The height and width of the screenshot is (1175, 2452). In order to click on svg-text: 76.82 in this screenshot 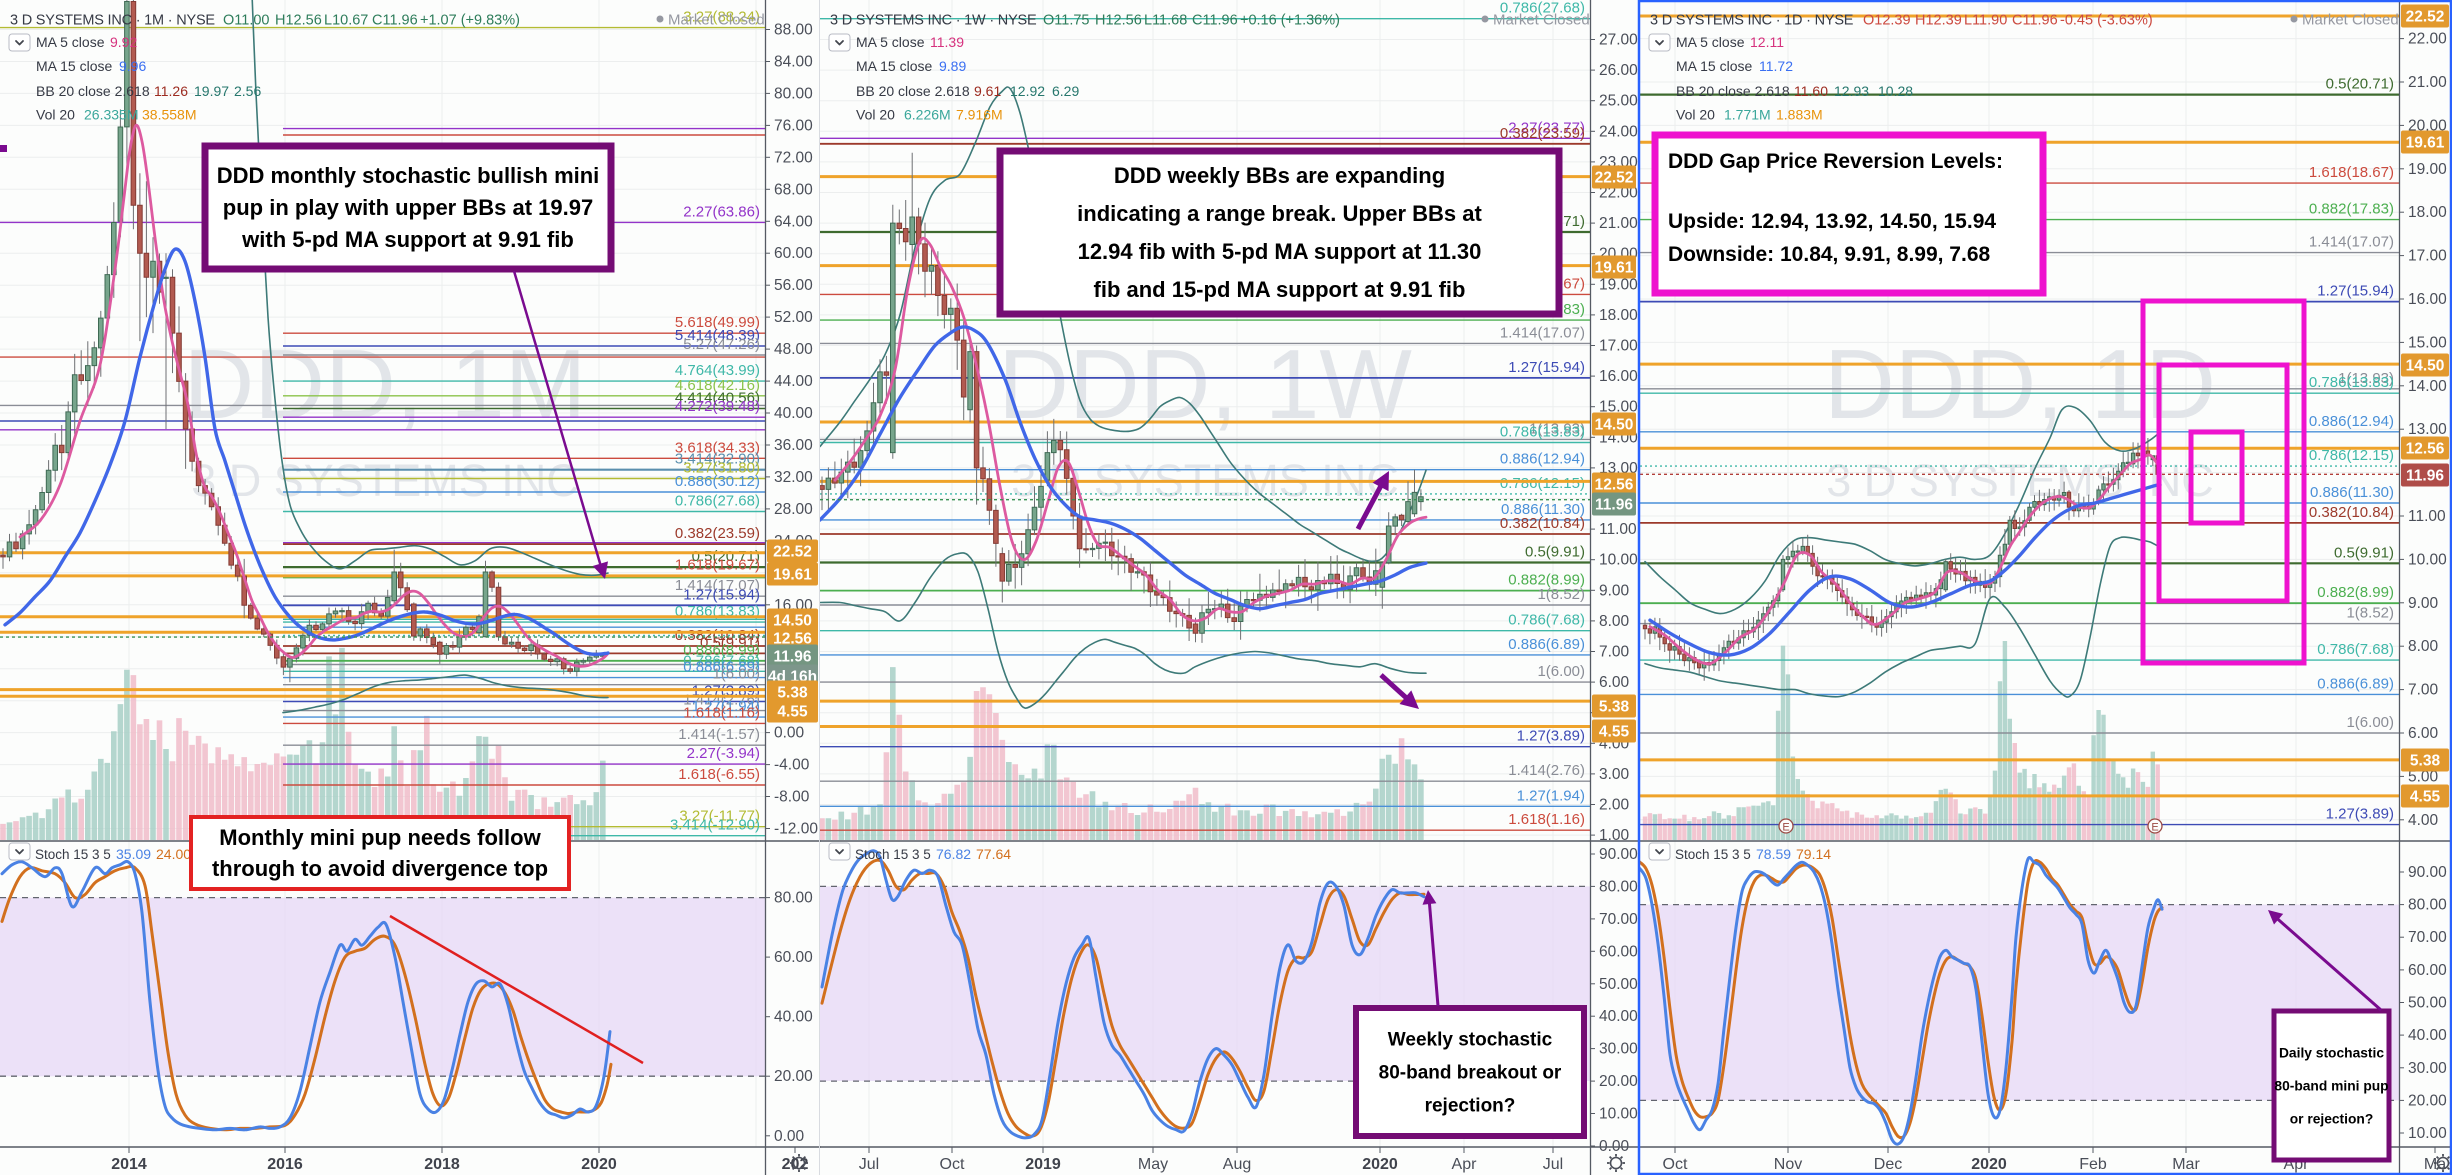, I will do `click(953, 854)`.